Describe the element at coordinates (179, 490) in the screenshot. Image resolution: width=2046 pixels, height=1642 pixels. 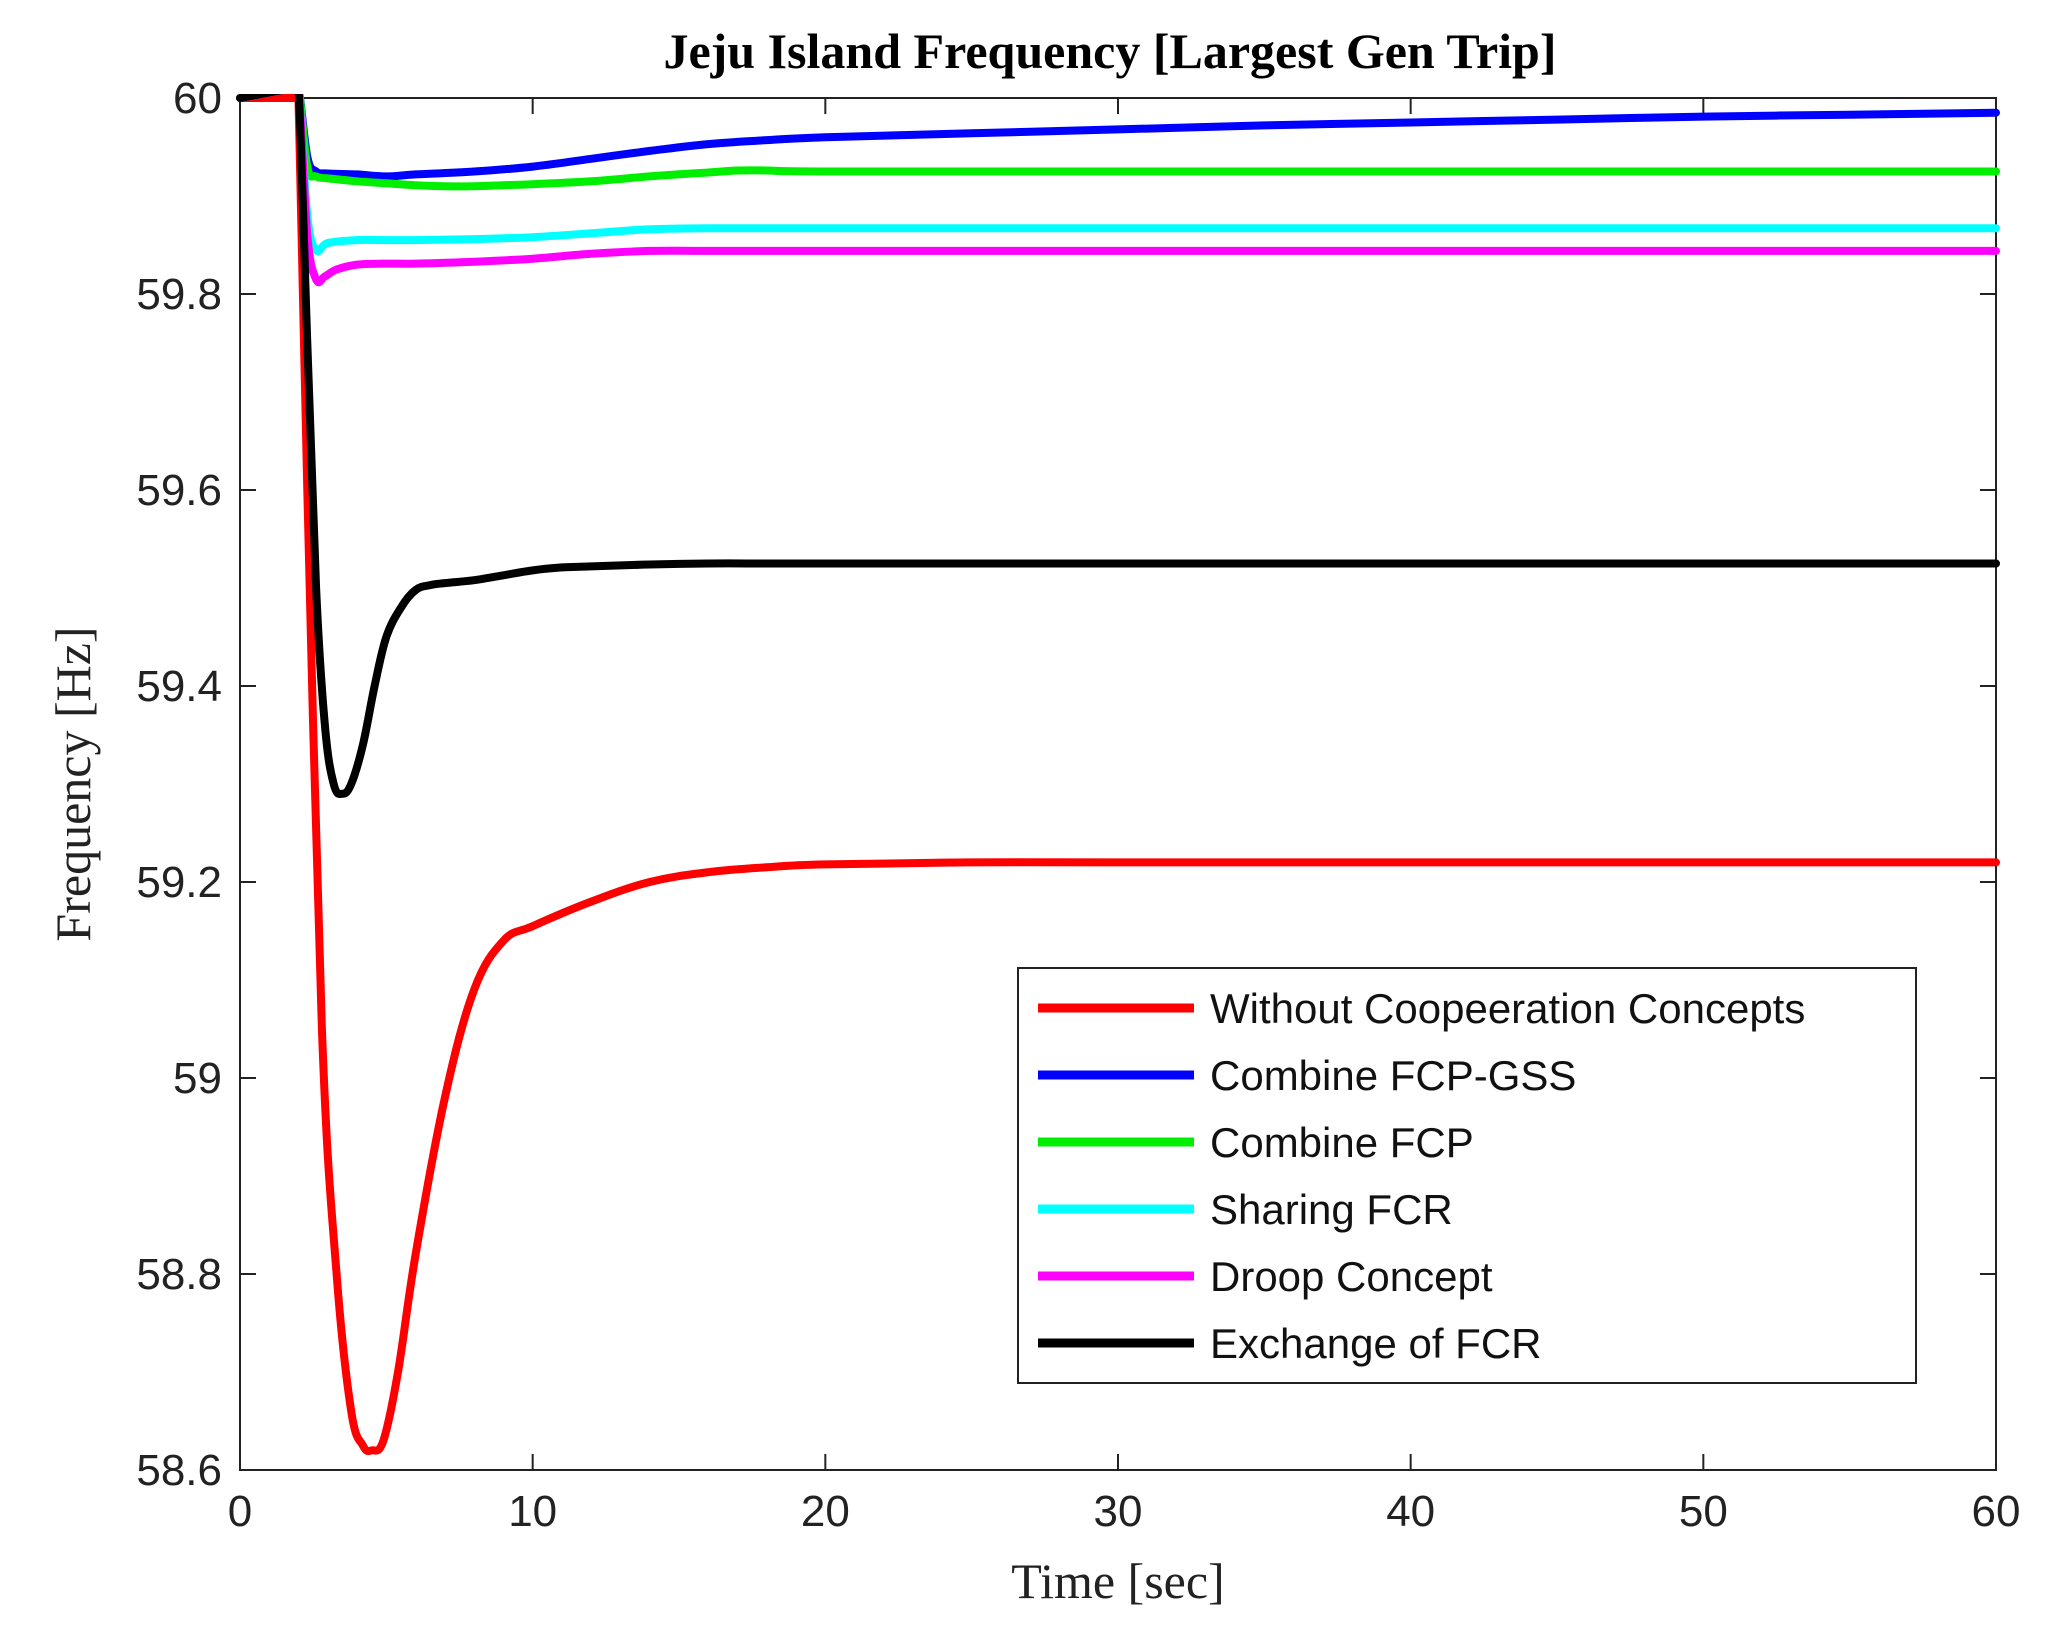
I see `y-tick-label: 59.6` at that location.